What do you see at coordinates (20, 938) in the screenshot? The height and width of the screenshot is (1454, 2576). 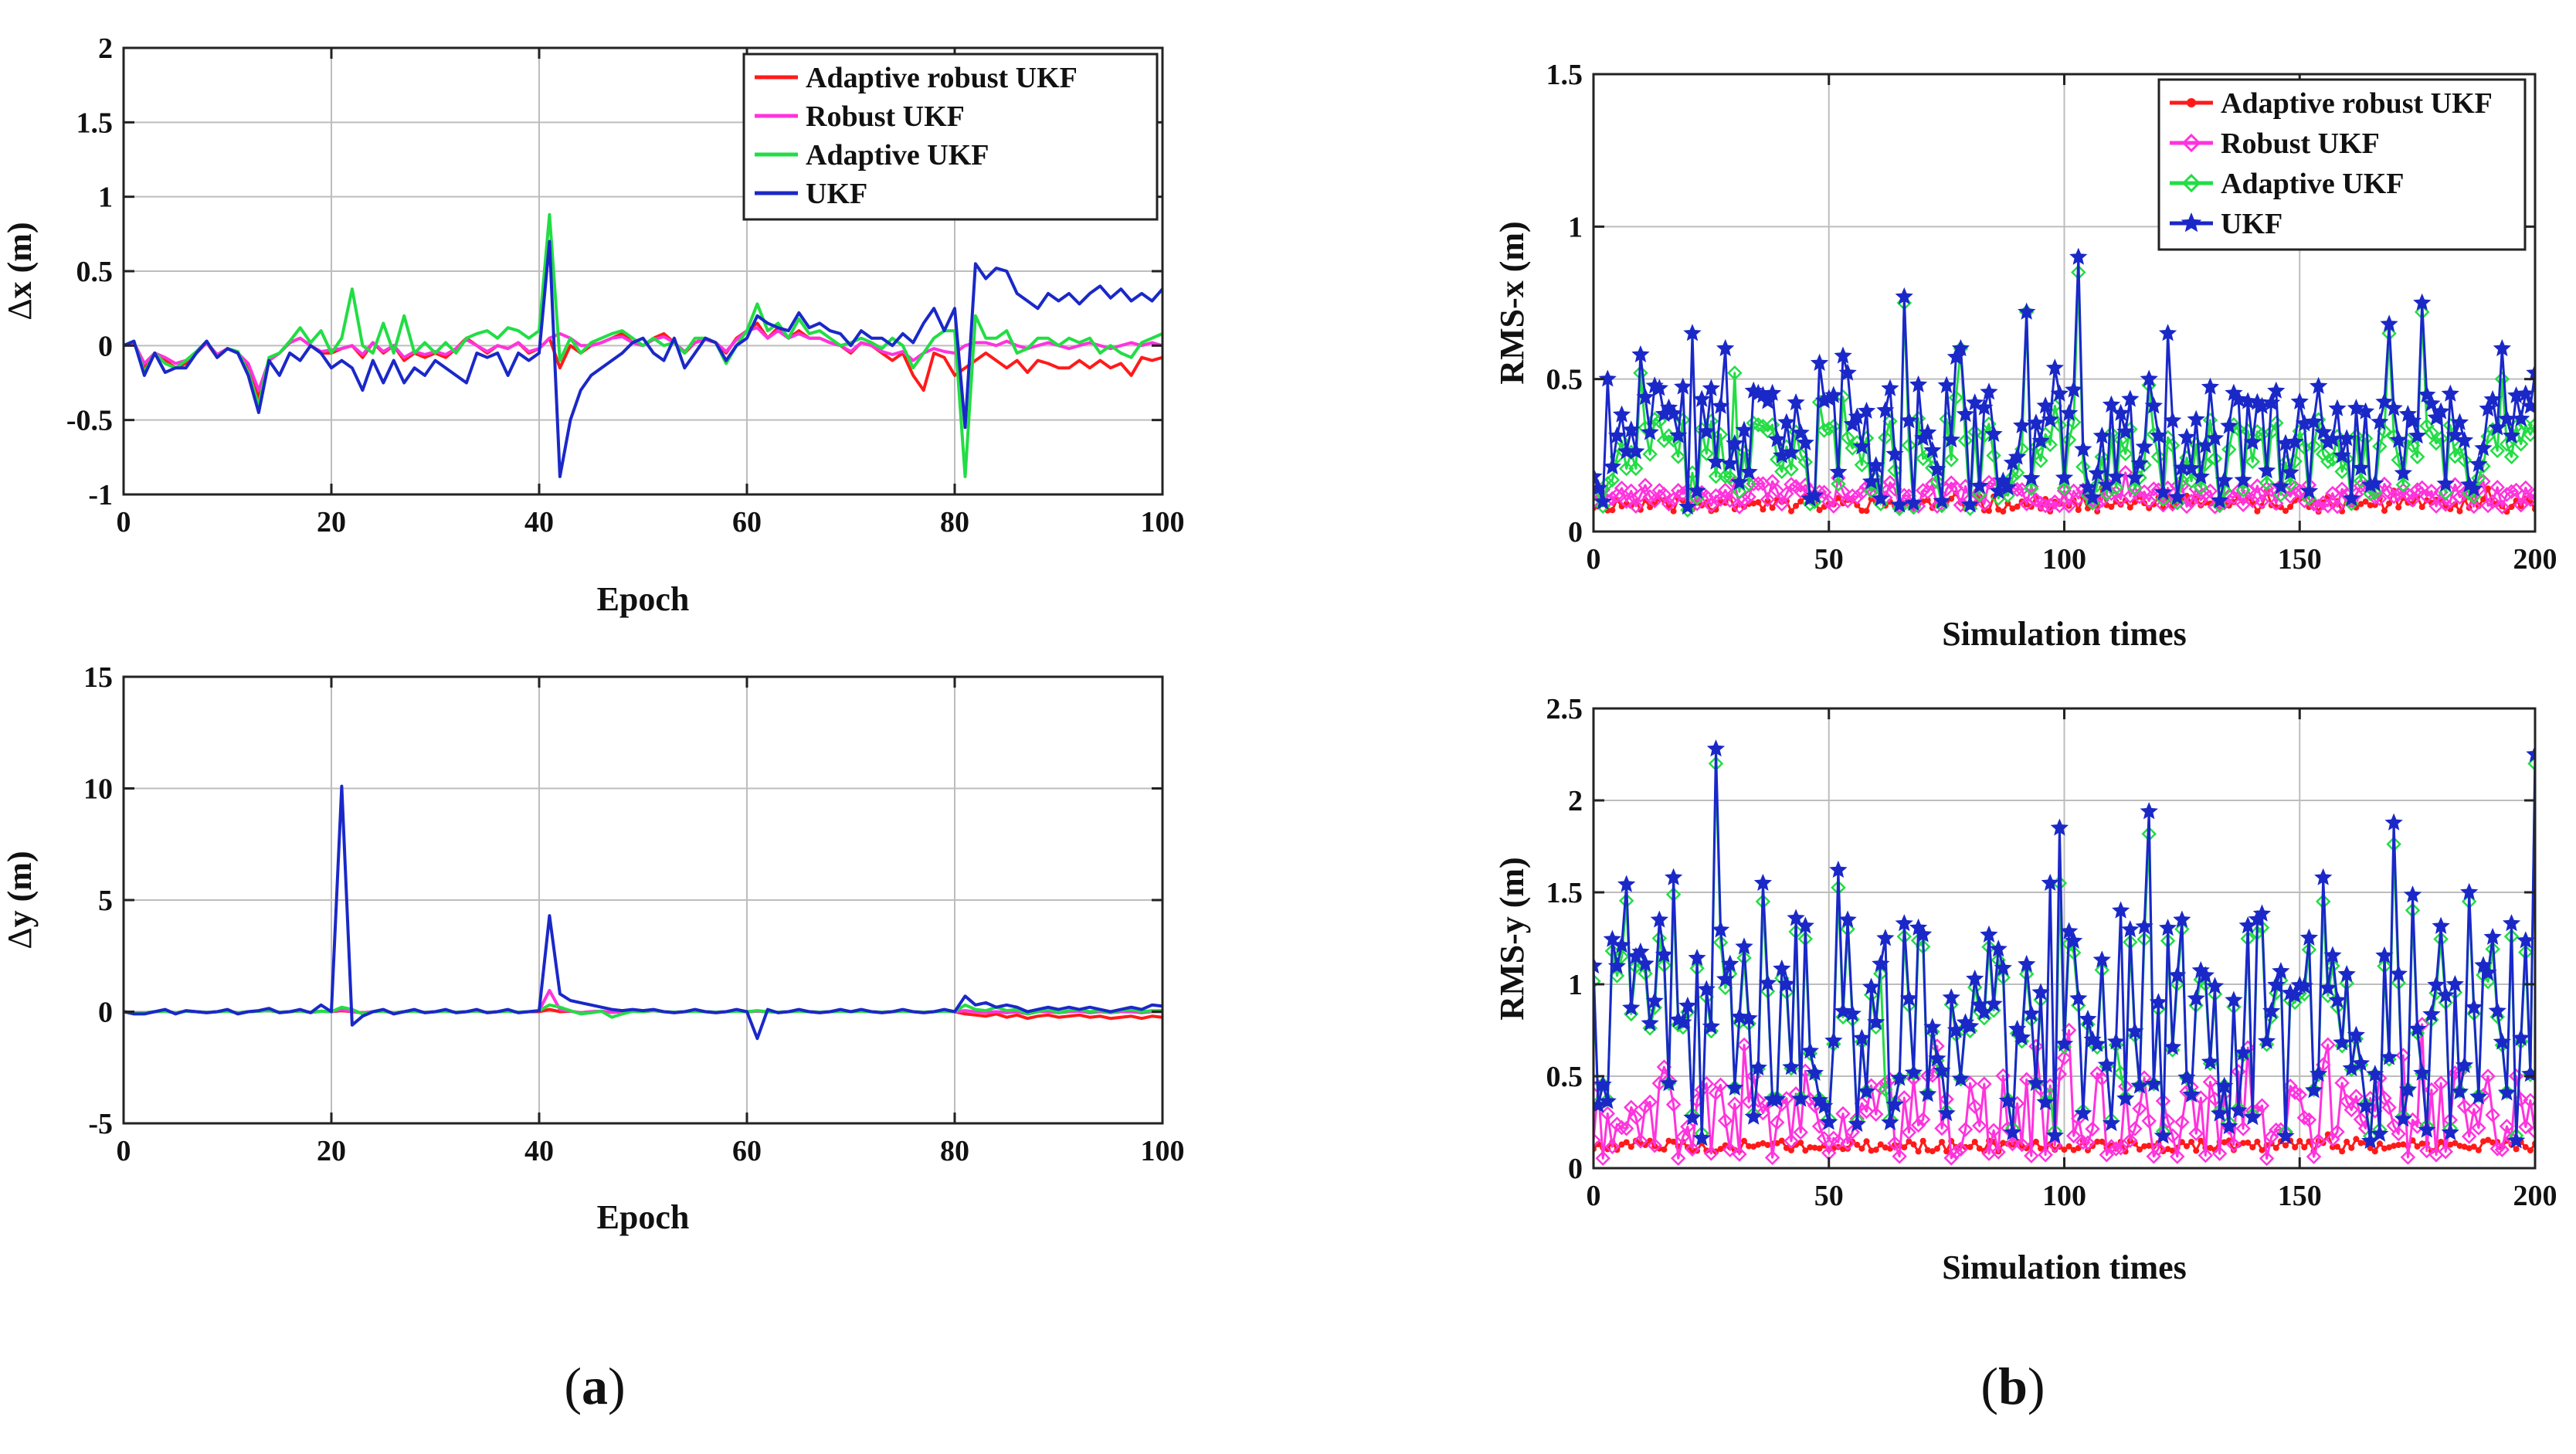 I see `y-axis-label-symbol: Δ` at bounding box center [20, 938].